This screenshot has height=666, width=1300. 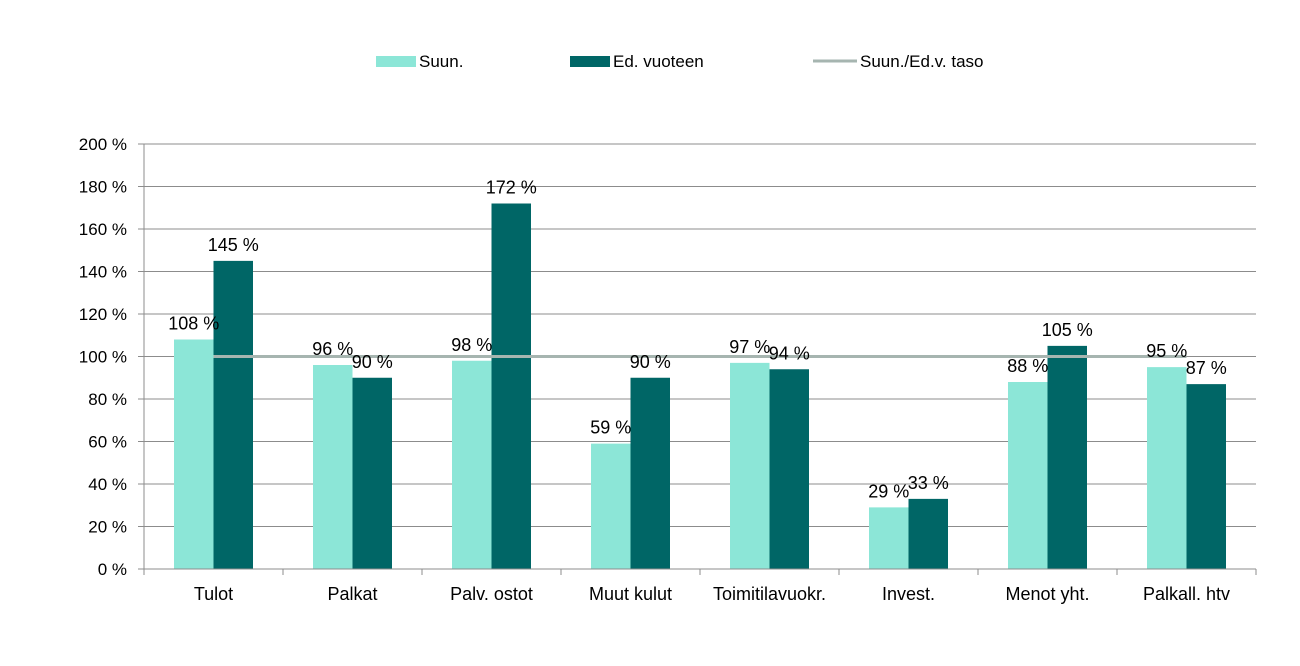 I want to click on data-label: 172 %, so click(x=511, y=188).